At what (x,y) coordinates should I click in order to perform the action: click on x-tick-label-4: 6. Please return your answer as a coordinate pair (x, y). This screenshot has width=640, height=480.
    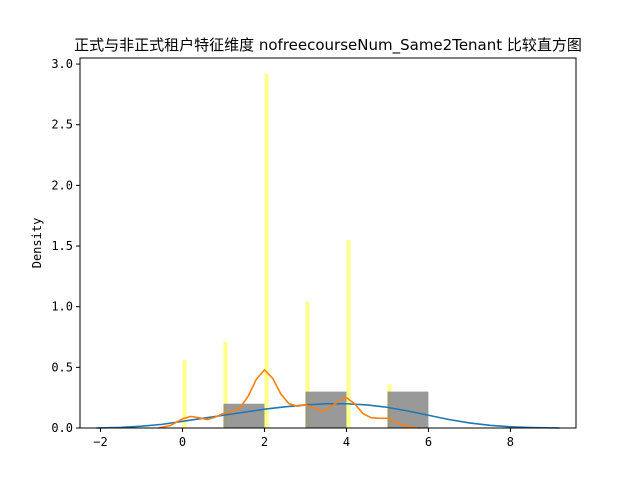
    Looking at the image, I should click on (428, 442).